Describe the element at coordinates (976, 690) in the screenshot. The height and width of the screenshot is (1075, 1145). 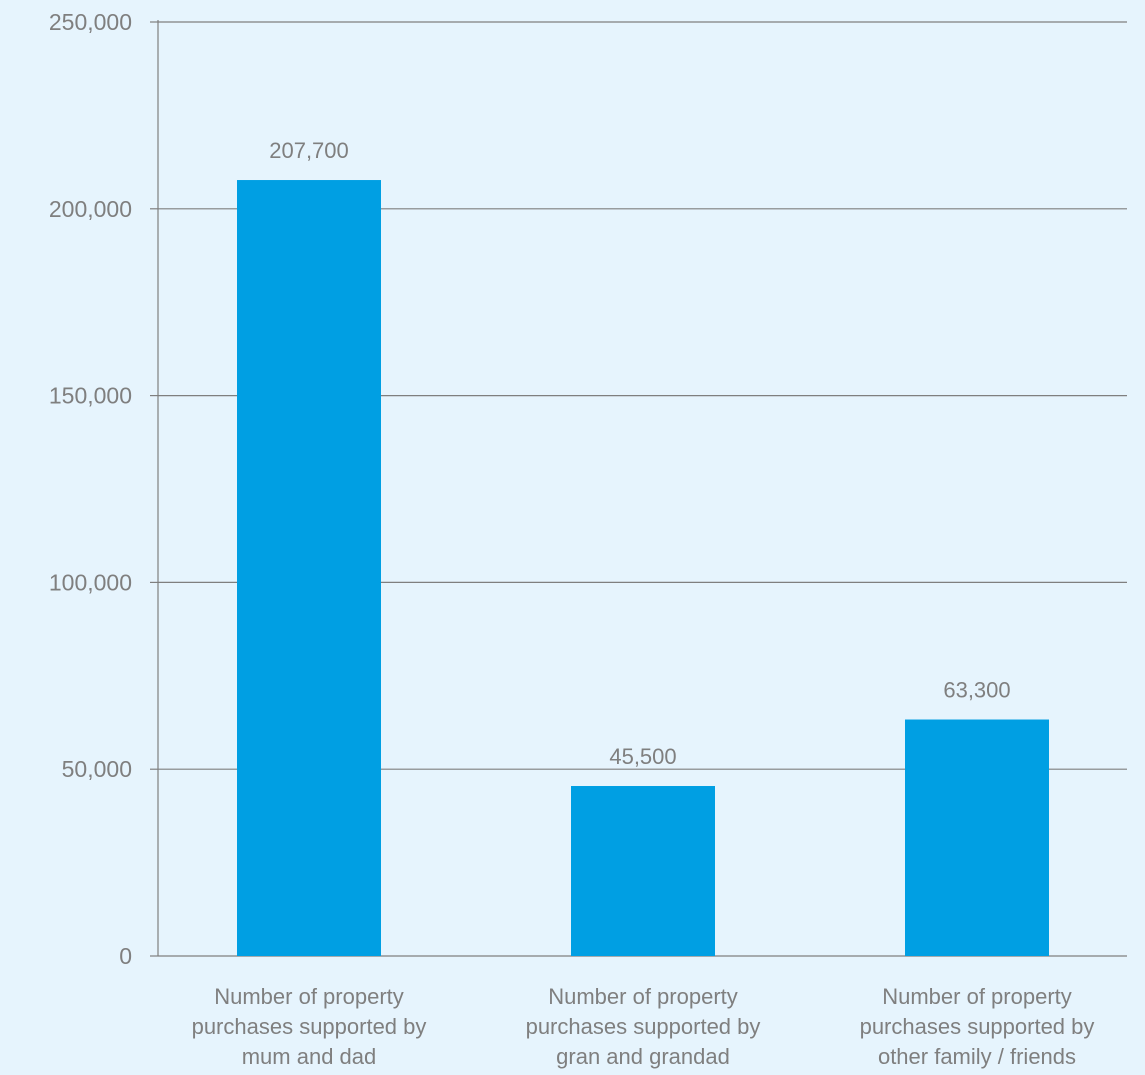
I see `data-label: 63,300` at that location.